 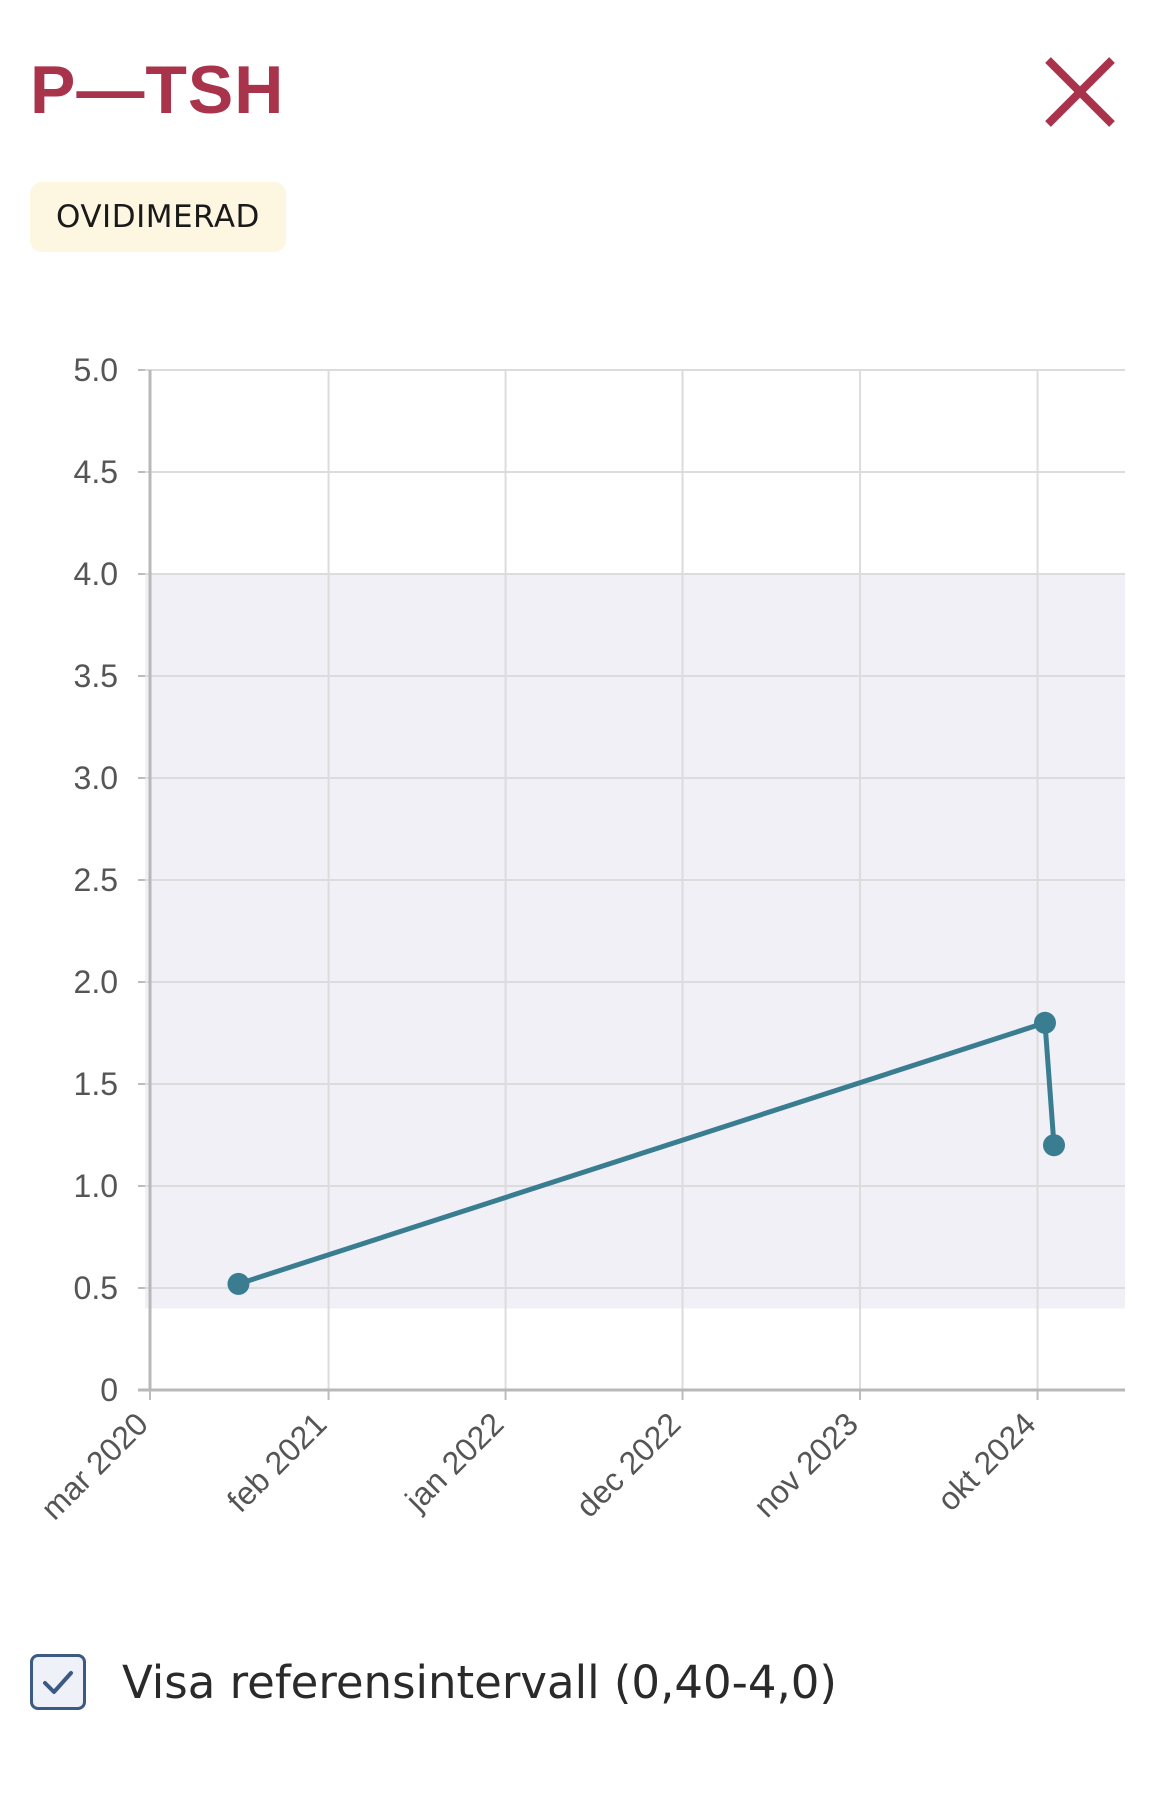 I want to click on status-badge: OVIDIMERAD, so click(x=158, y=217).